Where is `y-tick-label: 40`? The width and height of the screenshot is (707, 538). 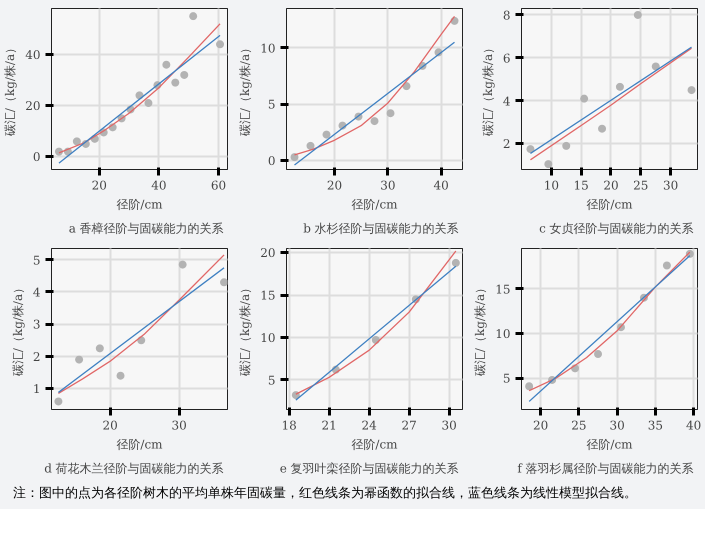
y-tick-label: 40 is located at coordinates (33, 55).